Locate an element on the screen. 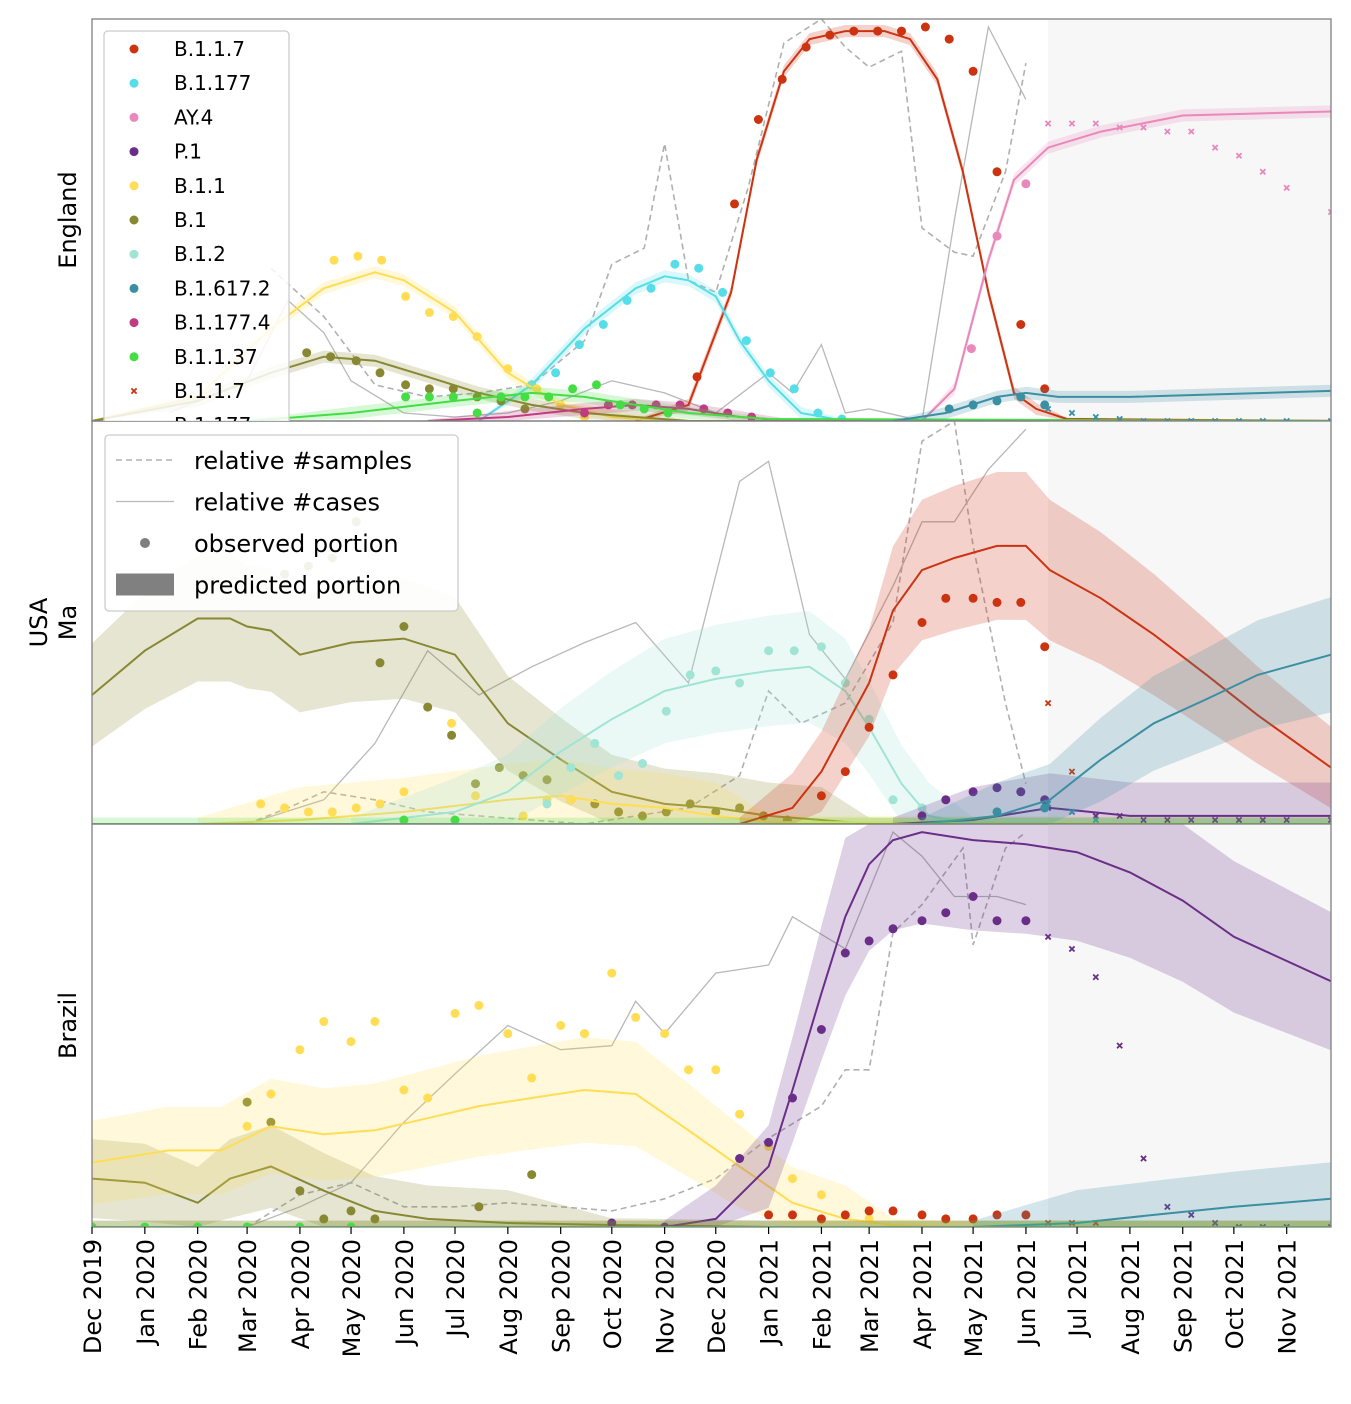 The height and width of the screenshot is (1404, 1351). y-axis-label-line: USA is located at coordinates (39, 622).